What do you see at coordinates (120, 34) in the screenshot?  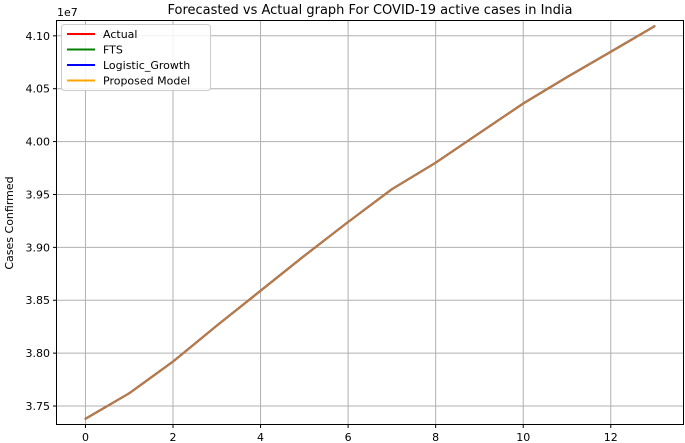 I see `legend-label: Actual` at bounding box center [120, 34].